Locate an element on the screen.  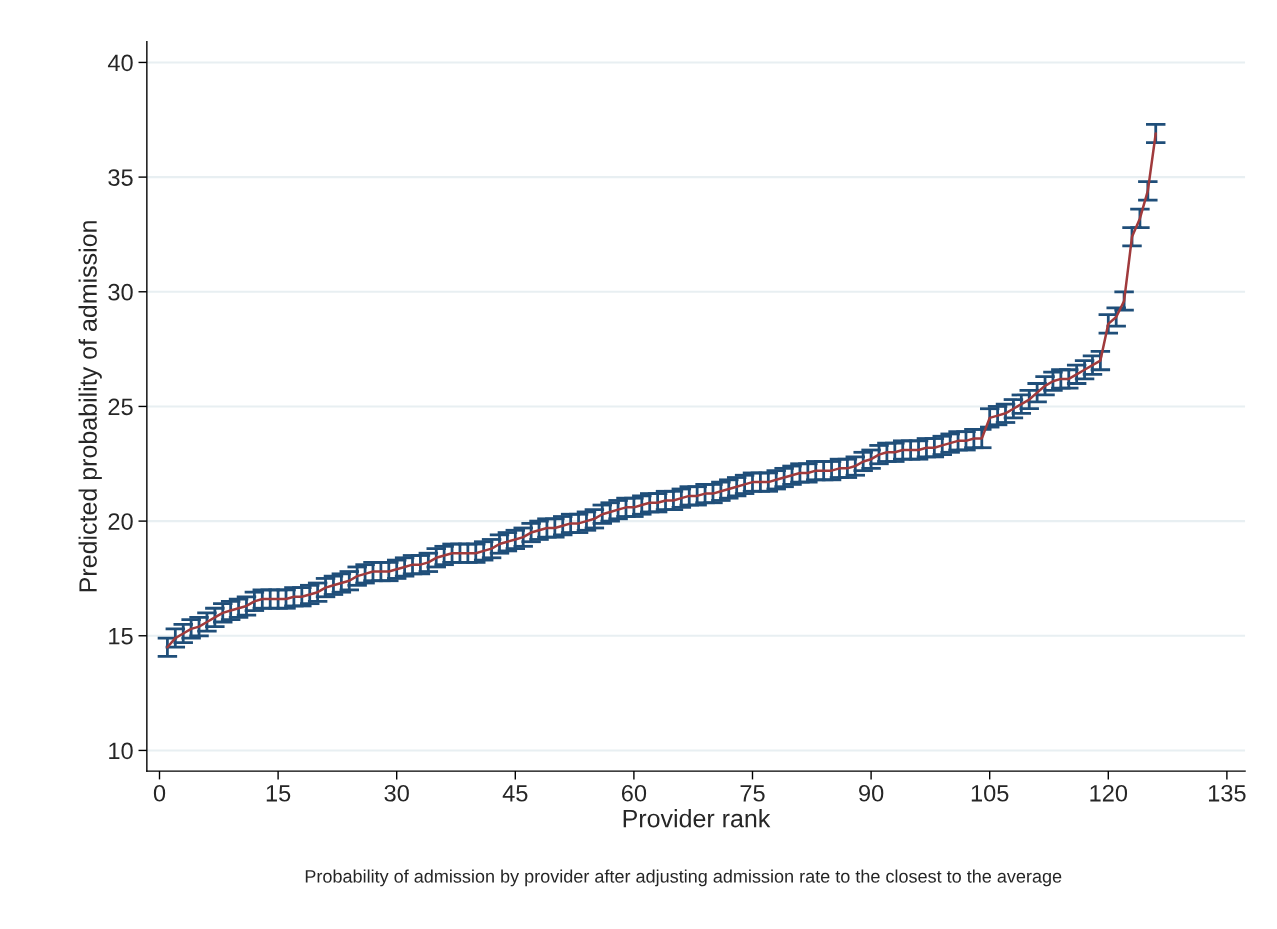
text: Probability of admission by provider after adjusting admission rate to the closest to the average is located at coordinates (683, 878).